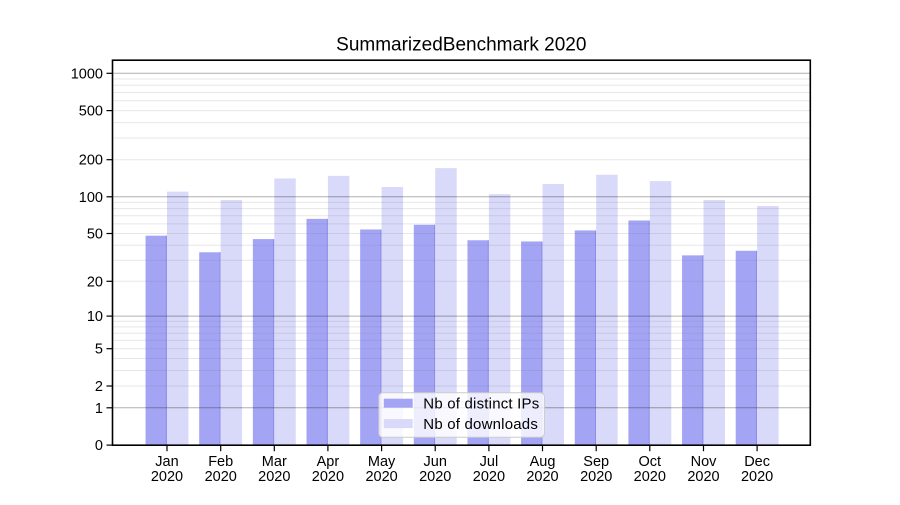 The height and width of the screenshot is (505, 900). Describe the element at coordinates (328, 462) in the screenshot. I see `svg-text: Apr` at that location.